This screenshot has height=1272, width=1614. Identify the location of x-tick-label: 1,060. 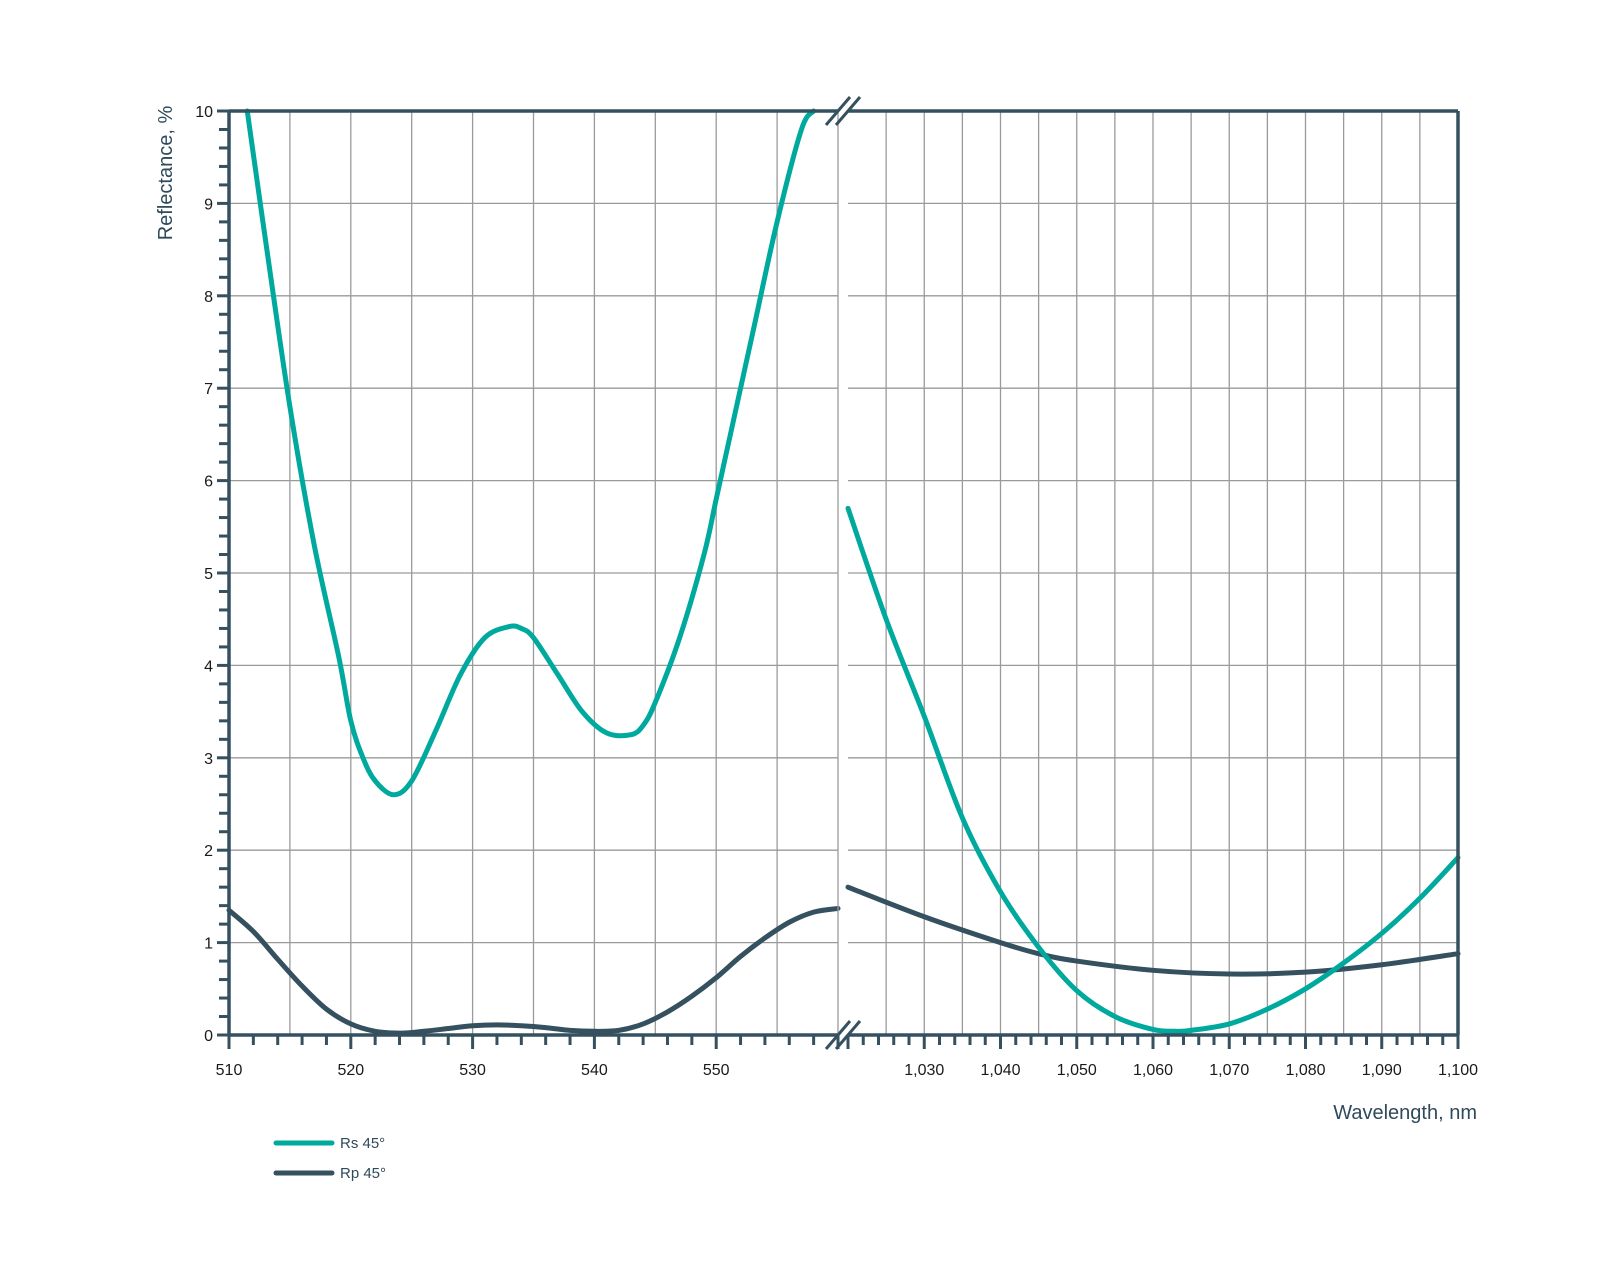
(1153, 1070).